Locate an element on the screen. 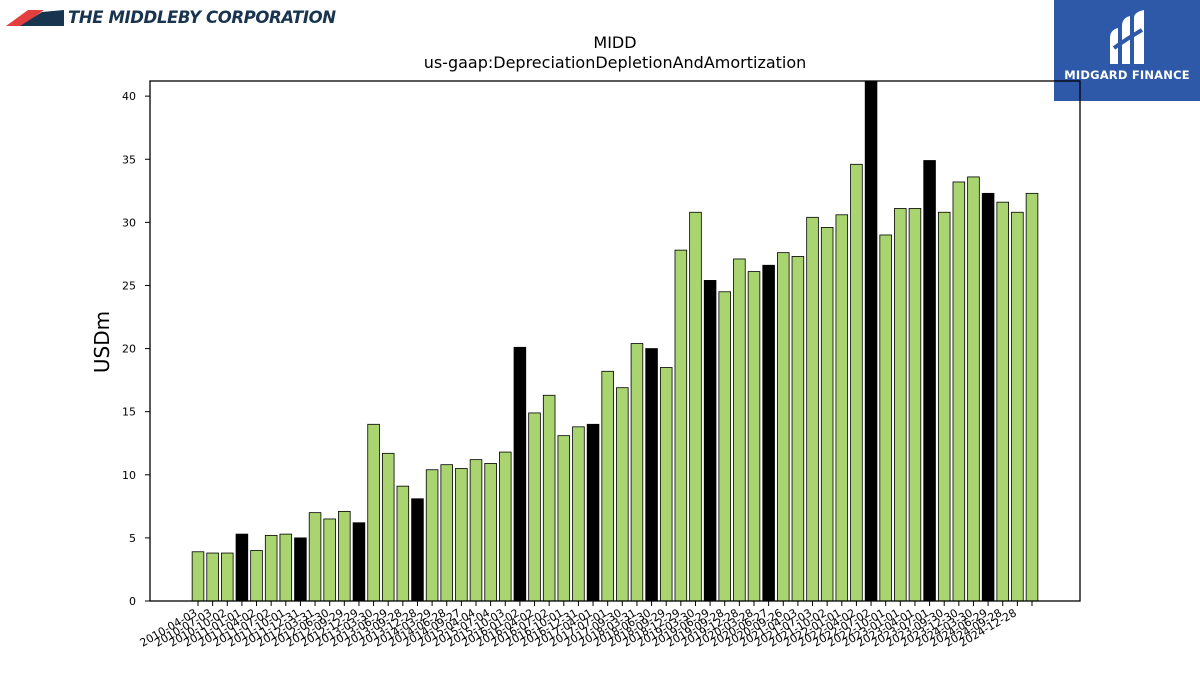 This screenshot has height=675, width=1200. y-tick-label: 0 is located at coordinates (132, 601).